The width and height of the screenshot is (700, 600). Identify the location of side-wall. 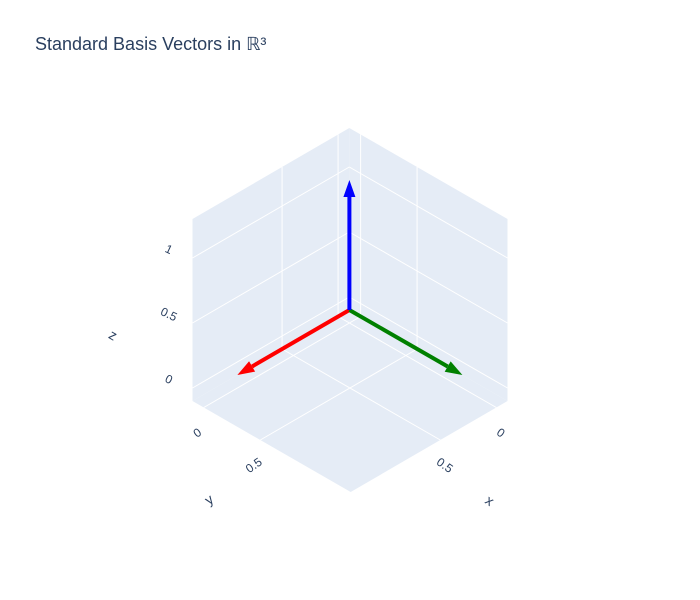
(428, 264).